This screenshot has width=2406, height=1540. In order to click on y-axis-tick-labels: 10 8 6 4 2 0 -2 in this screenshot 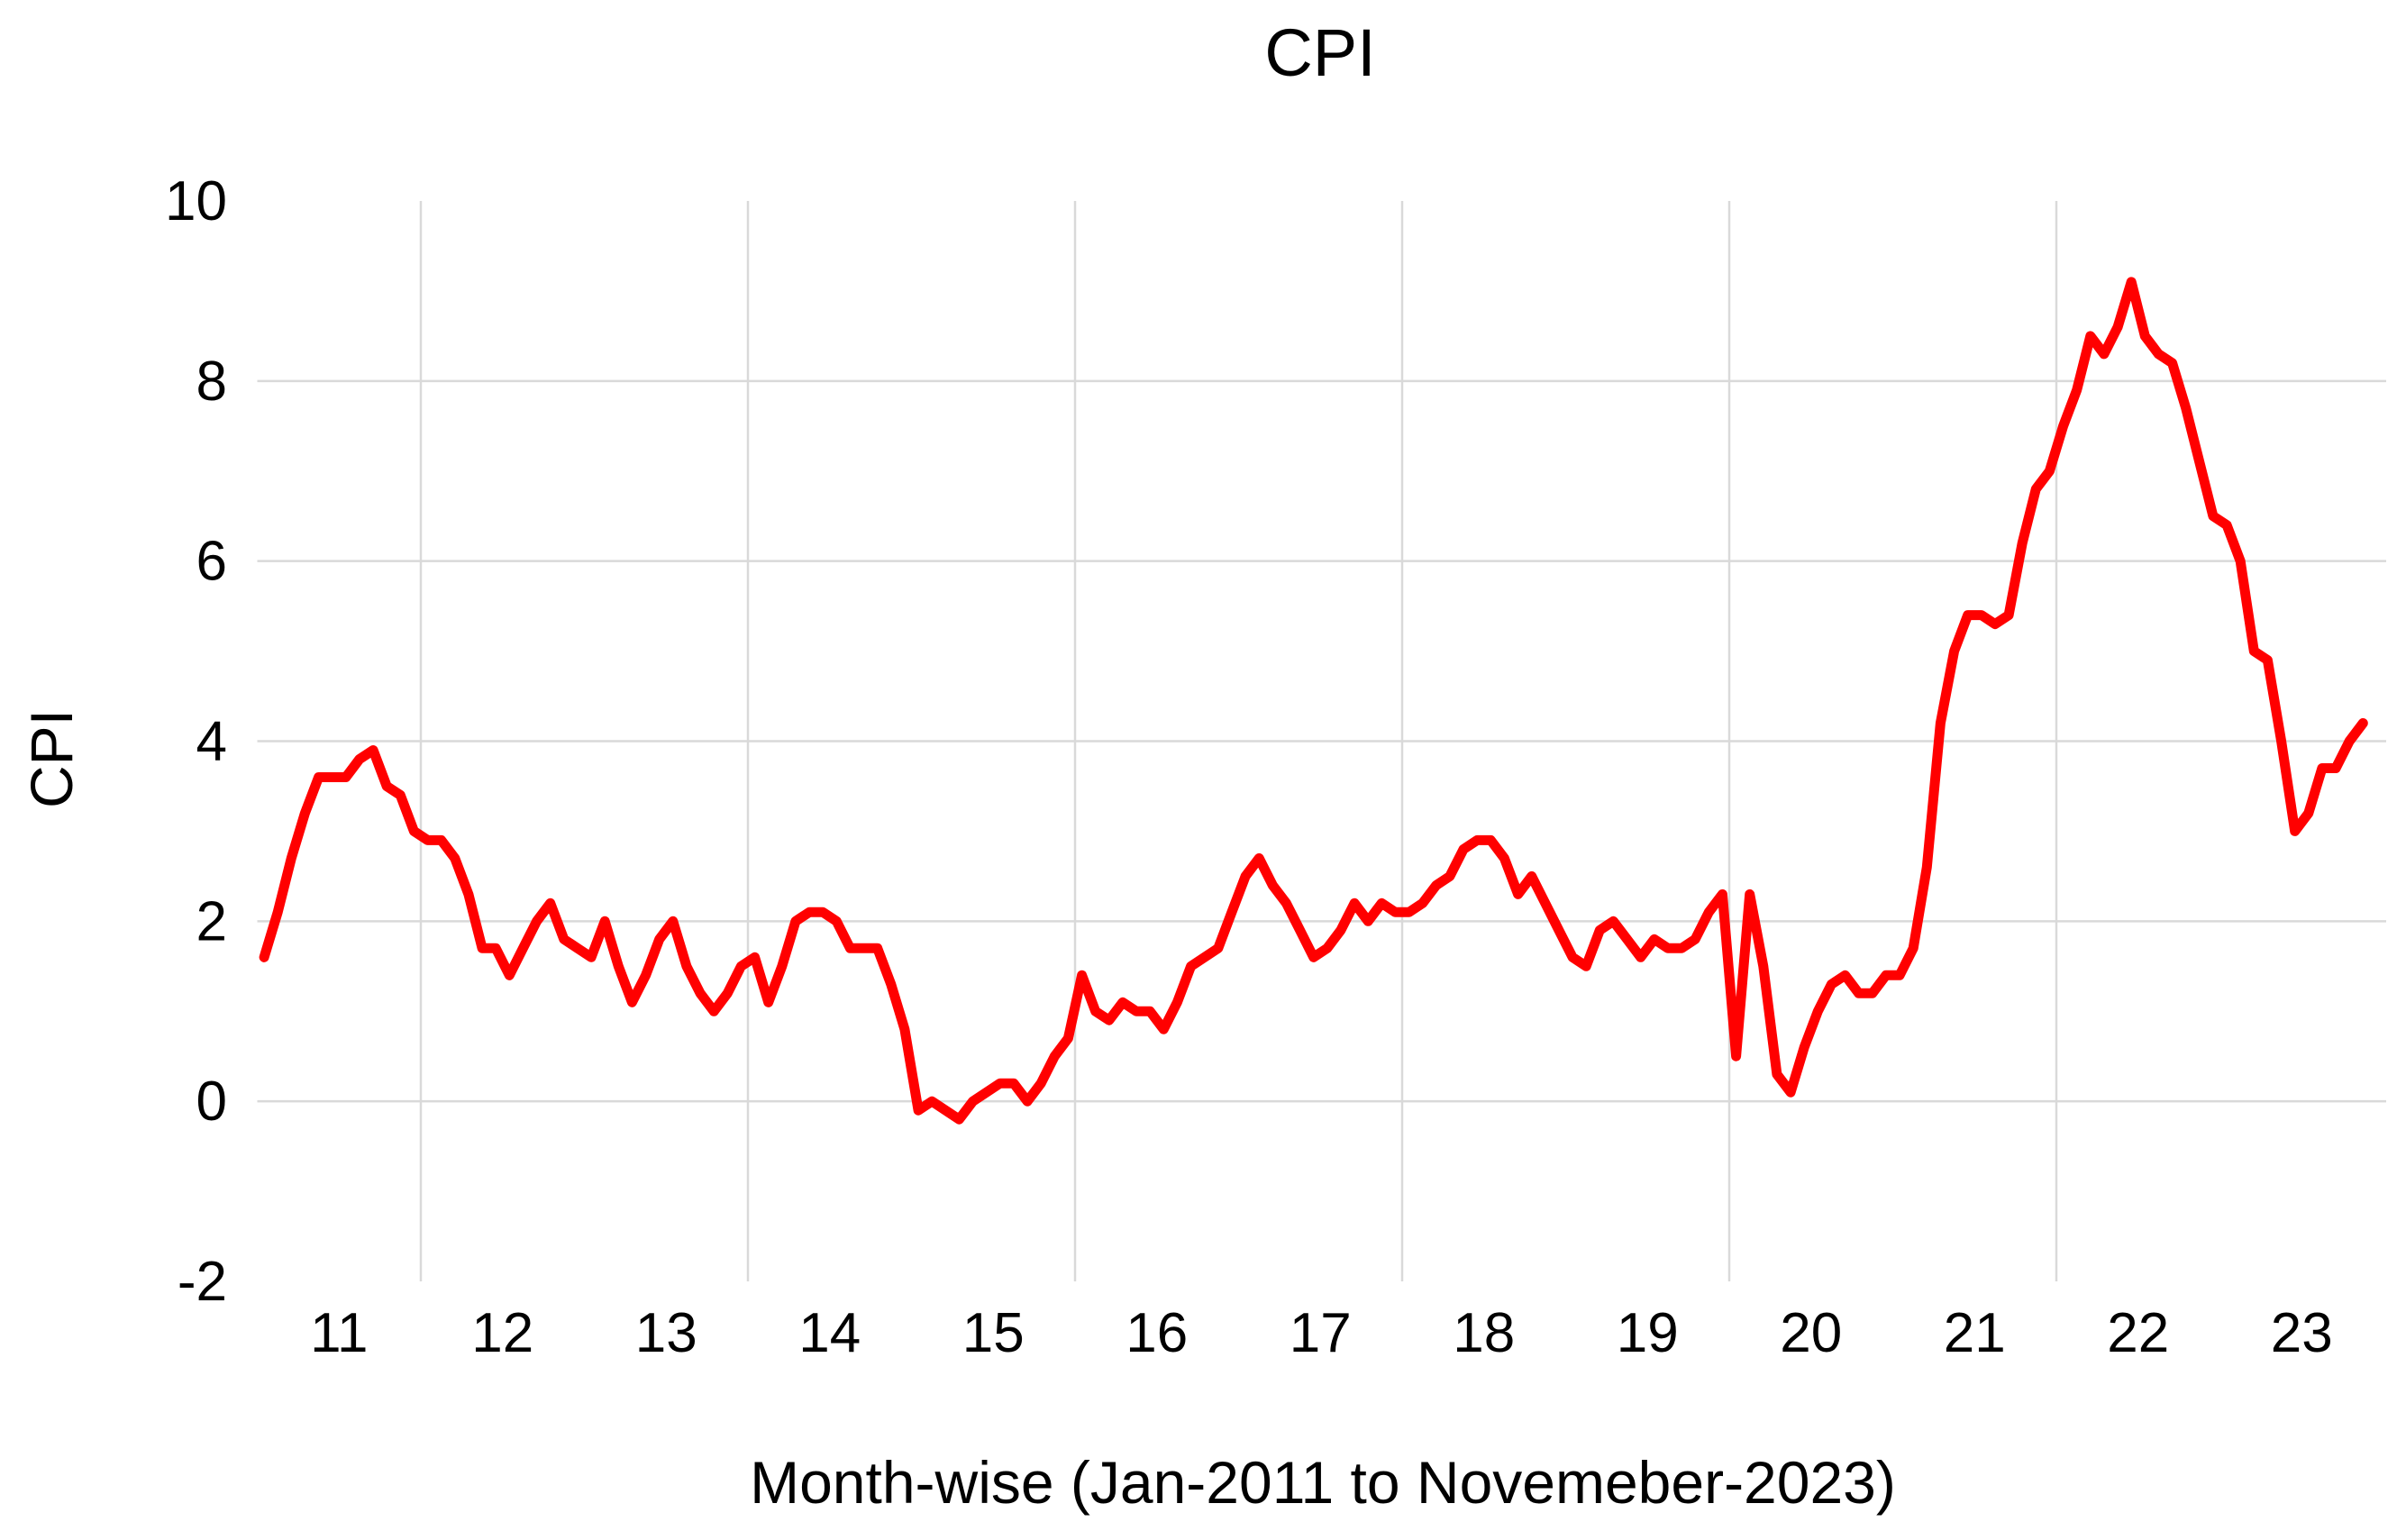, I will do `click(196, 741)`.